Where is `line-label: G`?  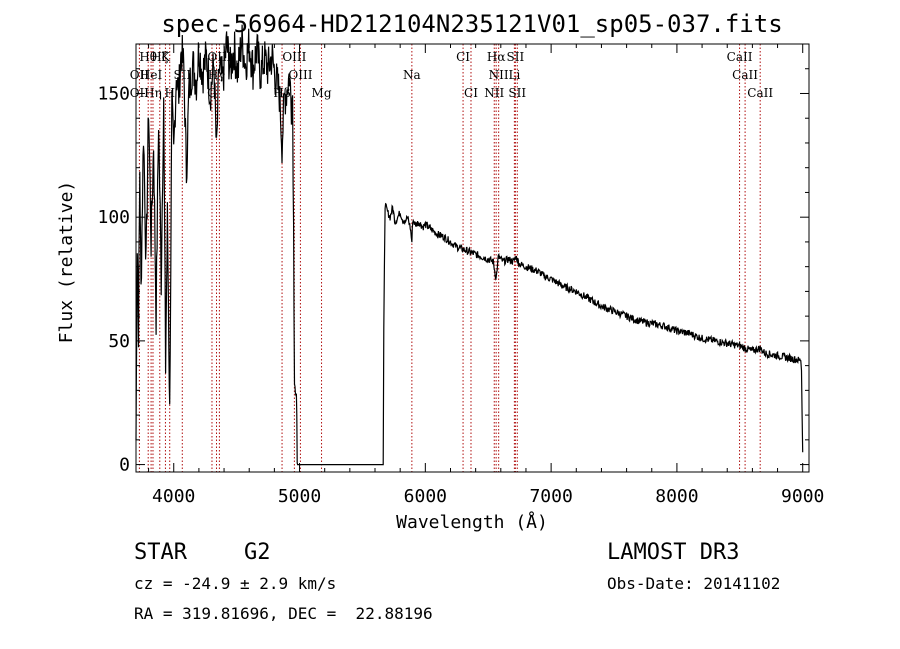 line-label: G is located at coordinates (212, 93).